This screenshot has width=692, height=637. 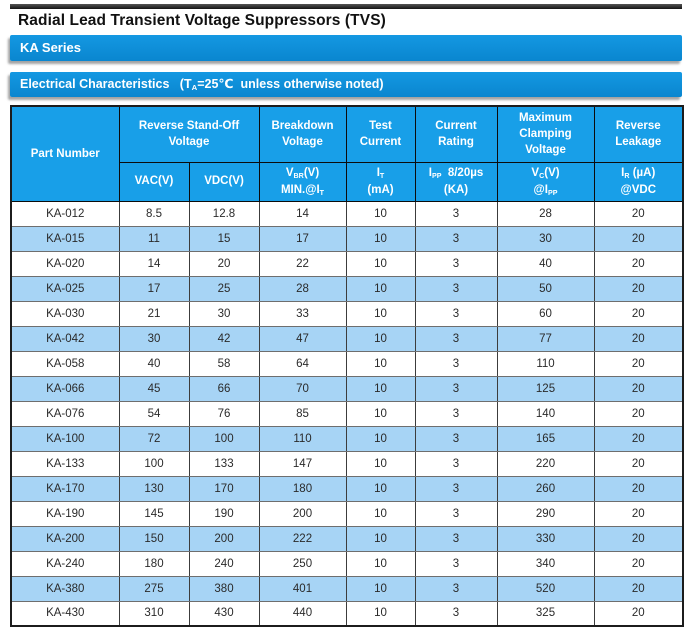 What do you see at coordinates (638, 189) in the screenshot?
I see `subheader-ir-line2: @VDC` at bounding box center [638, 189].